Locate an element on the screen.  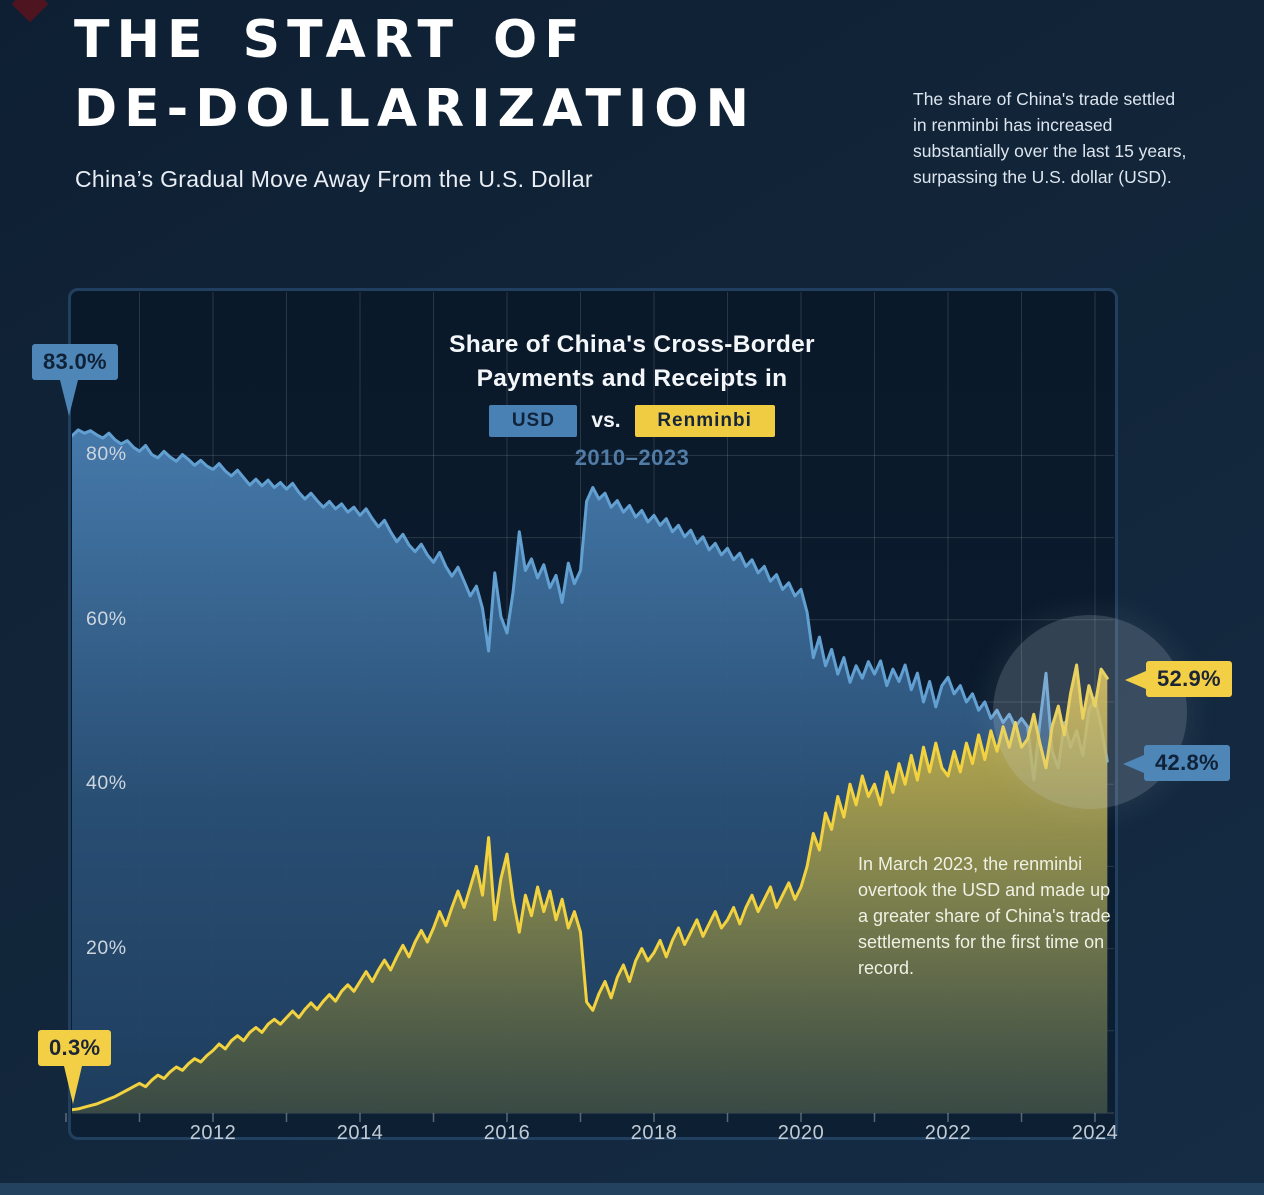
callout-usd-start-value: 83.0% is located at coordinates (75, 361).